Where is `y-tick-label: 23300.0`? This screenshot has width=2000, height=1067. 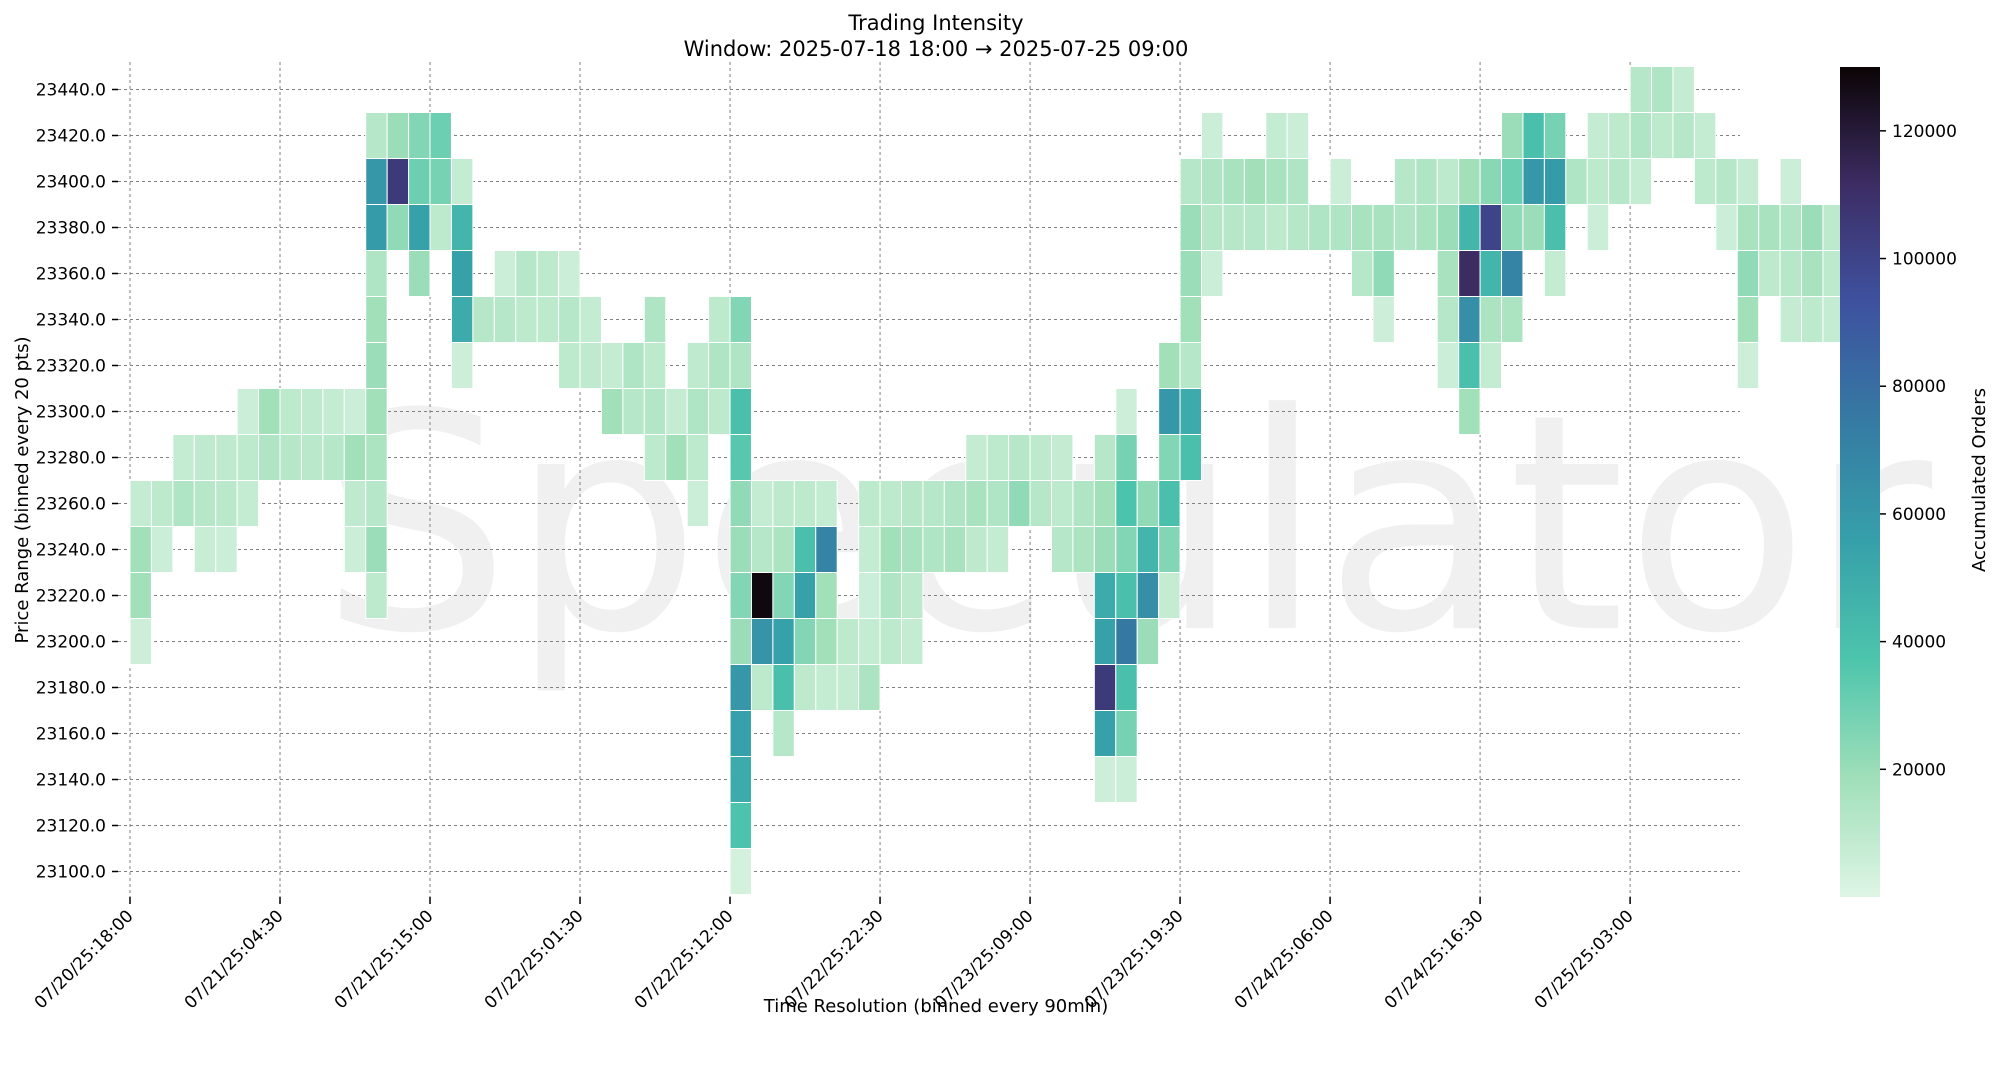 y-tick-label: 23300.0 is located at coordinates (71, 413).